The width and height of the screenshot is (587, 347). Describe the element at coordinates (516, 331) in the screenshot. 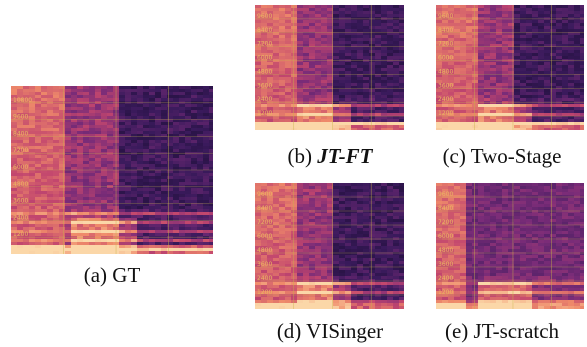

I see `caption-name: JT-scratch` at that location.